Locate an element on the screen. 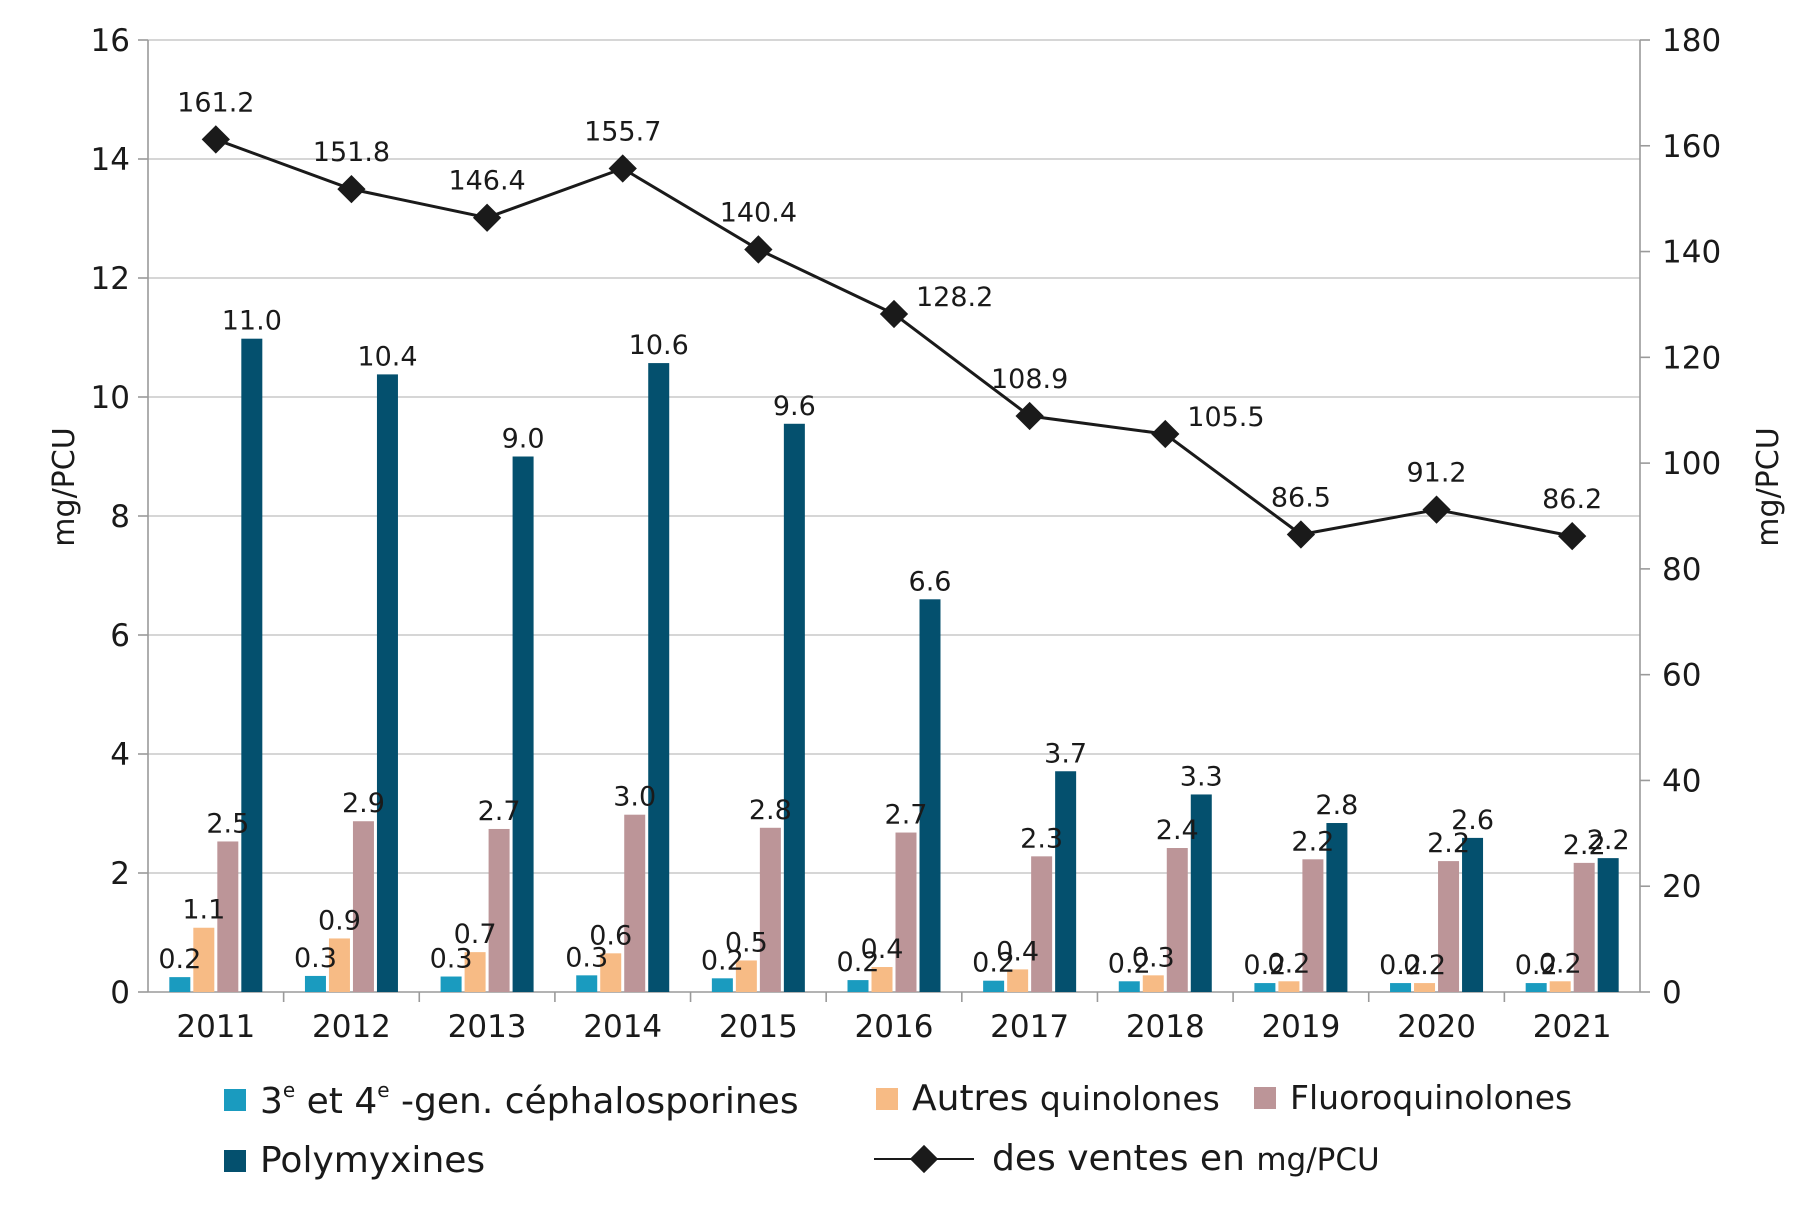 This screenshot has width=1806, height=1212. y-tick-label-left: 16 is located at coordinates (110, 41).